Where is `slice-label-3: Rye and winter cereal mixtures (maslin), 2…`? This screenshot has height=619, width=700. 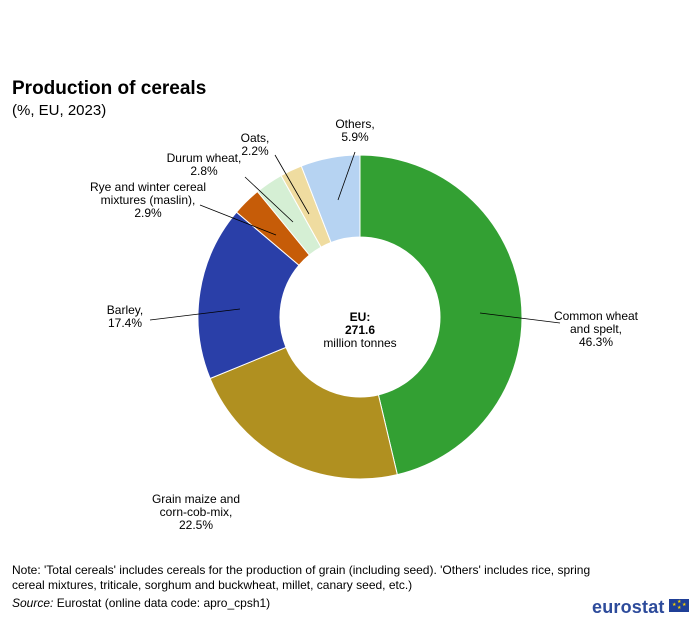 slice-label-3: Rye and winter cereal mixtures (maslin), 2… is located at coordinates (148, 200).